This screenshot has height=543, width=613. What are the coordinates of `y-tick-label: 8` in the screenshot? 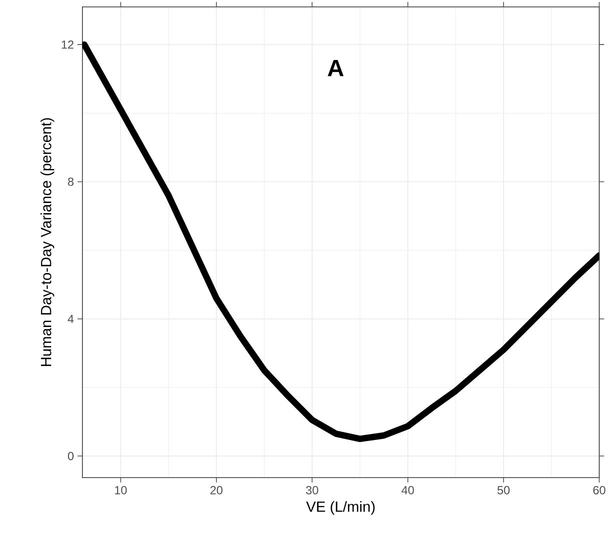 It's located at (71, 181).